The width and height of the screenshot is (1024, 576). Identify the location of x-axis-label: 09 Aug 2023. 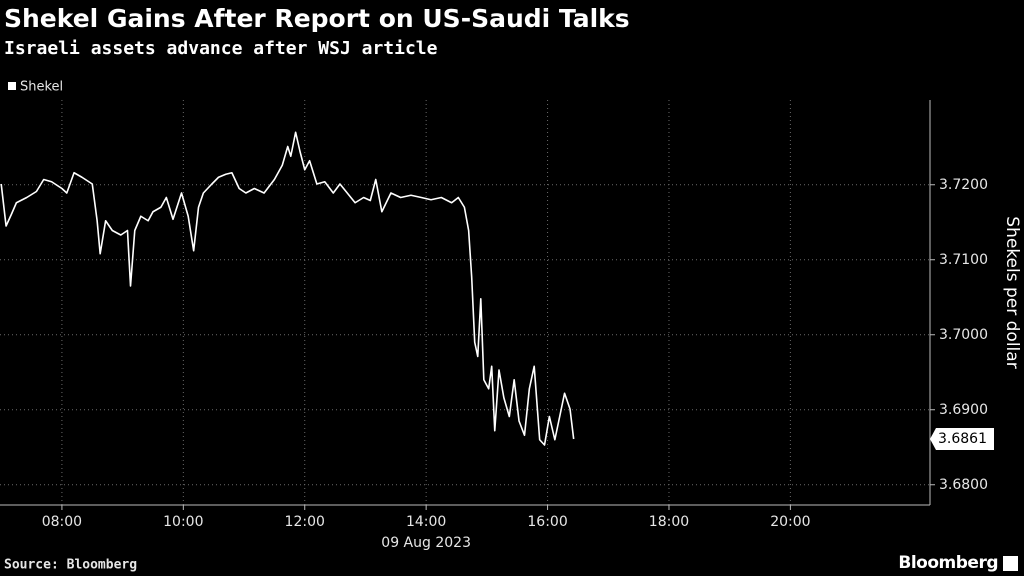
(426, 543).